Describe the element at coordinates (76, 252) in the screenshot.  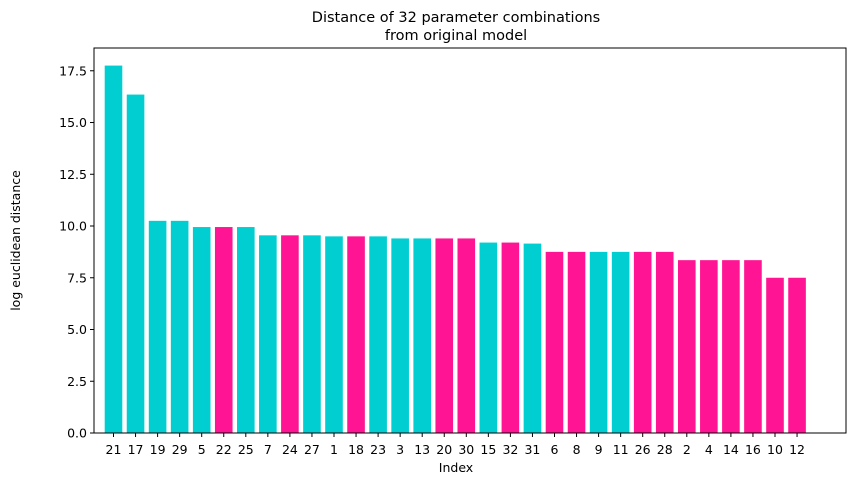
I see `y-axis-ticks: 0.0 2.5 5.0 7.5 10.0 12.5 15.0 17.5` at that location.